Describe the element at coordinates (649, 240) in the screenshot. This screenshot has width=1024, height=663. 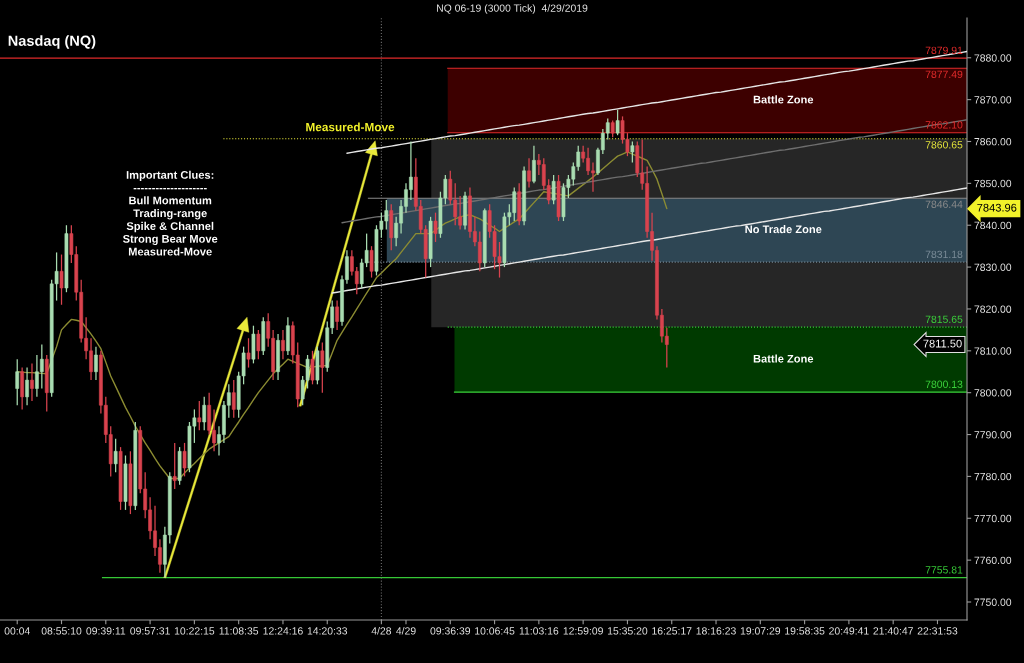
I see `line-series` at that location.